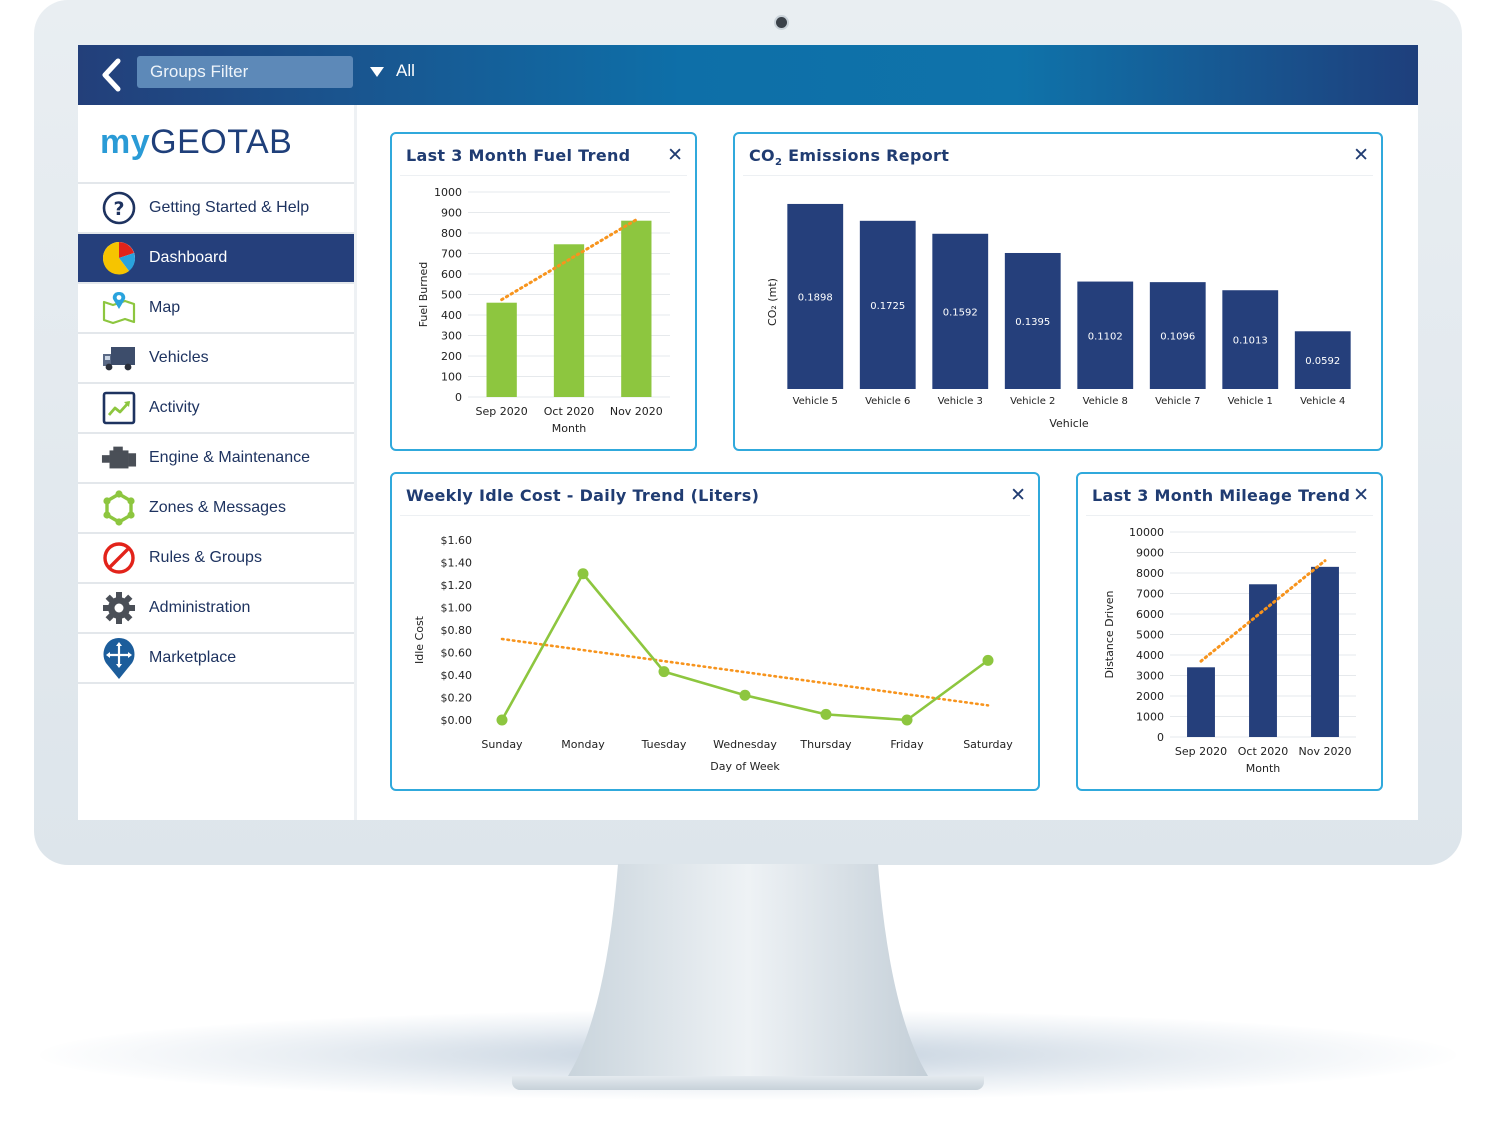 This screenshot has width=1496, height=1127. I want to click on mygeotab-logo: myGEOTAB, so click(196, 142).